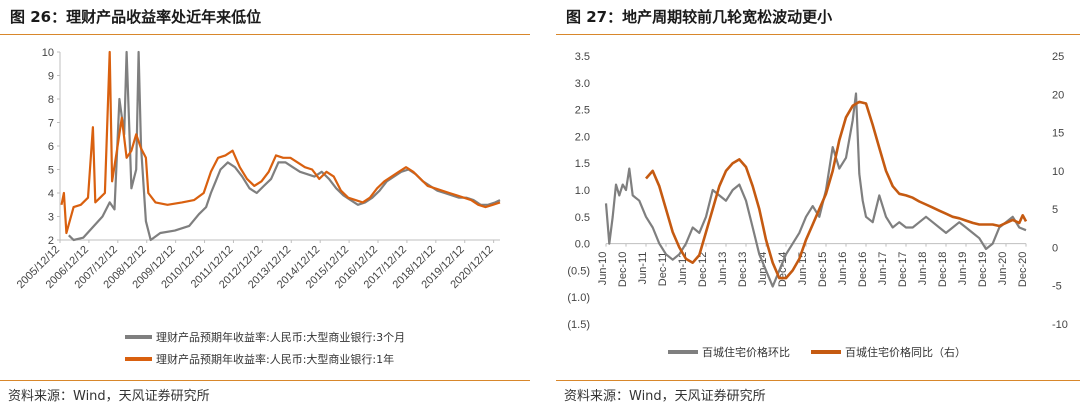 The image size is (1080, 415). I want to click on y-left-tick-label: 1.5, so click(582, 164).